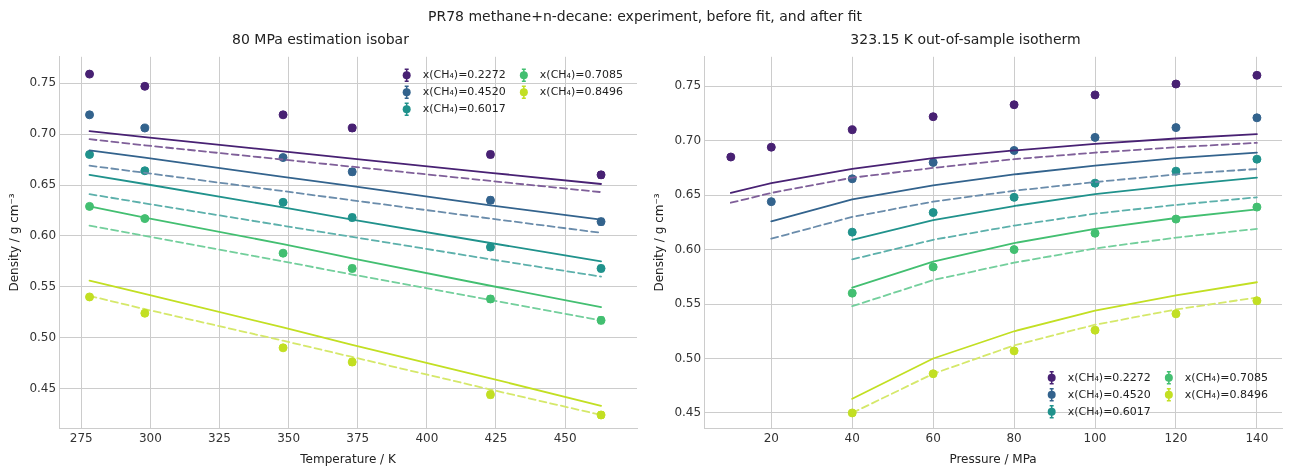  I want to click on x-tick-label: 40, so click(852, 437).